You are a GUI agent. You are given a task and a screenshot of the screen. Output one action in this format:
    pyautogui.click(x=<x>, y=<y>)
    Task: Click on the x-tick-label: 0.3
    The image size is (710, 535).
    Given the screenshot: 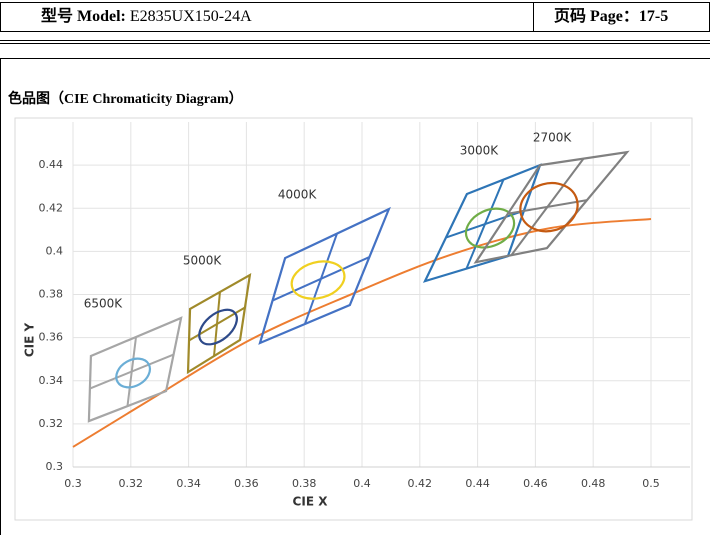 What is the action you would take?
    pyautogui.click(x=73, y=483)
    